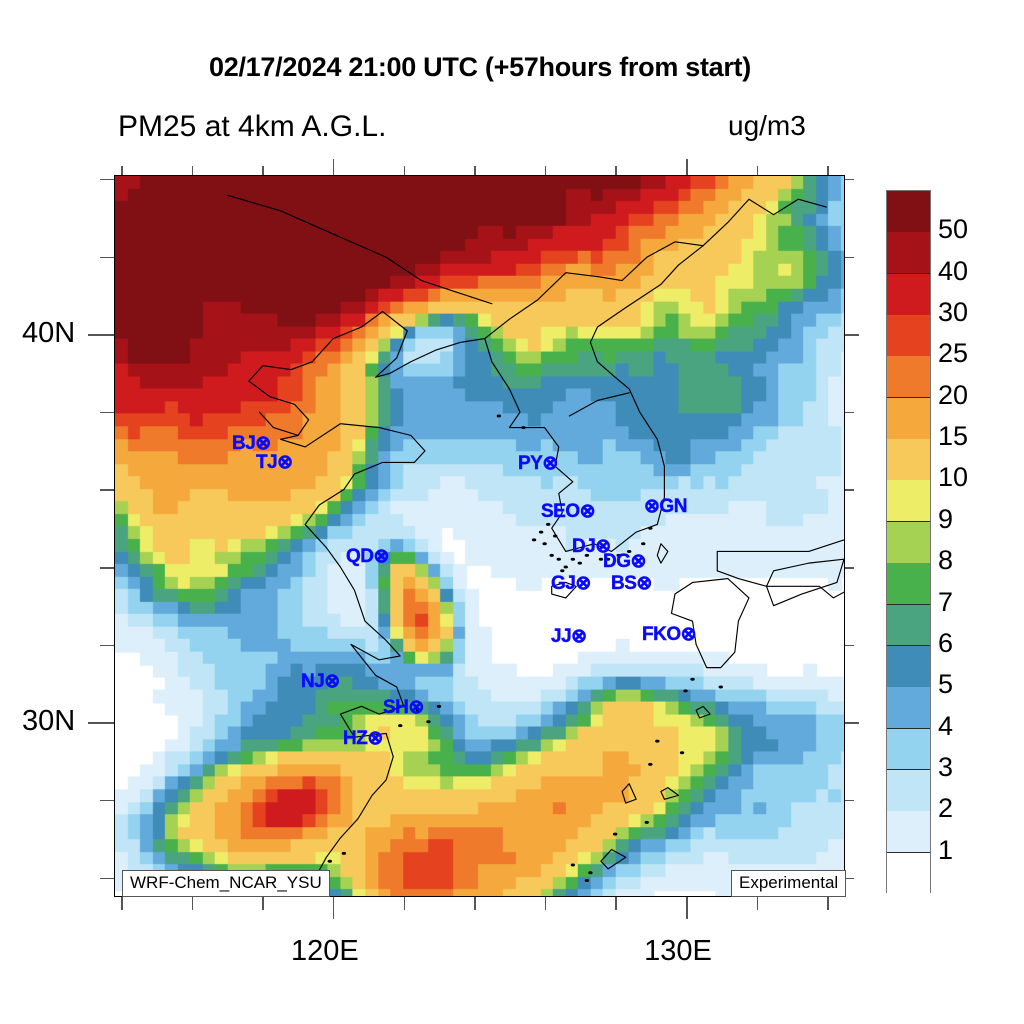 The height and width of the screenshot is (1024, 1024). Describe the element at coordinates (953, 353) in the screenshot. I see `colorbar-tick-25: 25` at that location.